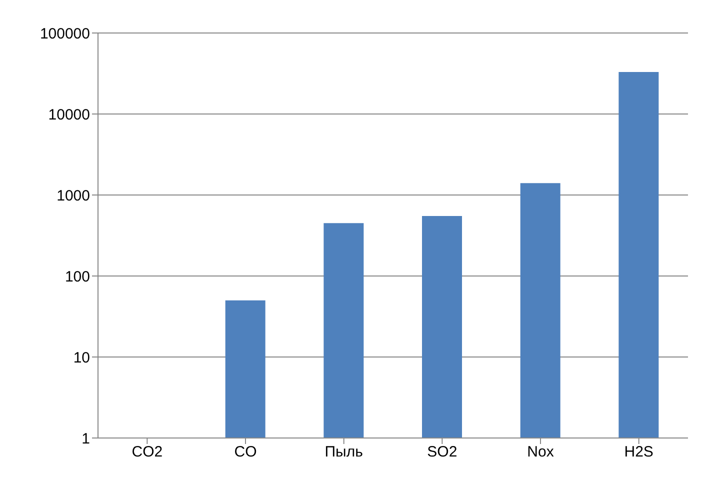  What do you see at coordinates (147, 452) in the screenshot?
I see `x-tick-label: CO2` at bounding box center [147, 452].